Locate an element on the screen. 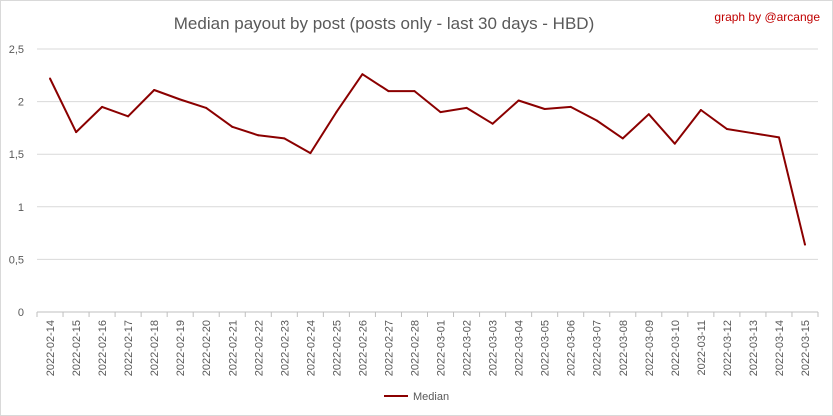 Image resolution: width=833 pixels, height=416 pixels. x-tick-label: 2022-03-12 is located at coordinates (728, 348).